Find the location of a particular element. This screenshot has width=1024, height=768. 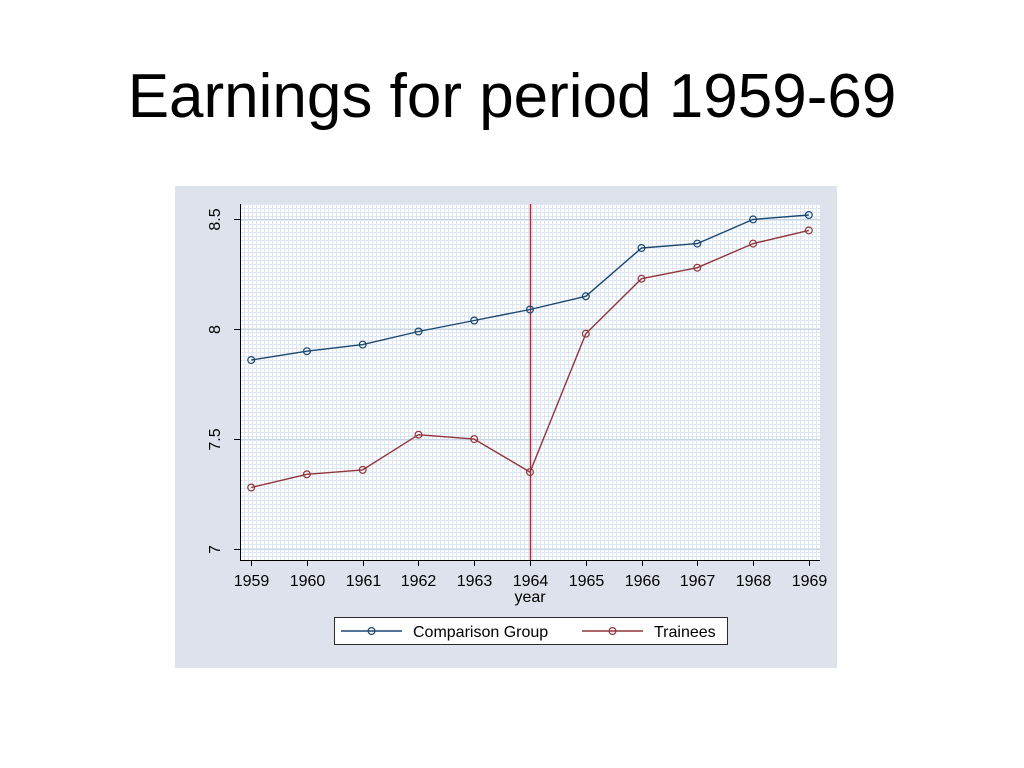

x-tick-label: 1967 is located at coordinates (698, 581).